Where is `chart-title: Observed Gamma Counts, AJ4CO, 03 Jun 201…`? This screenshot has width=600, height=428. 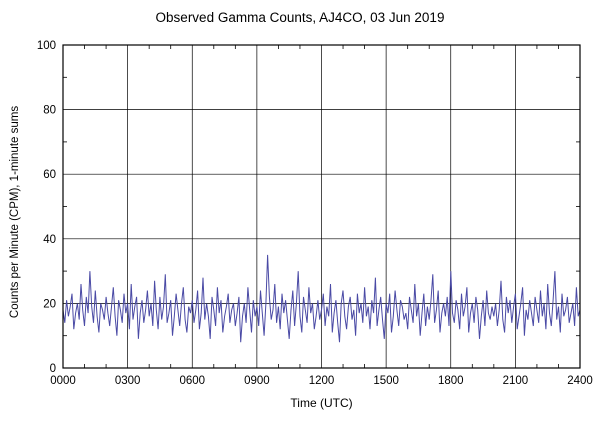 chart-title: Observed Gamma Counts, AJ4CO, 03 Jun 201… is located at coordinates (300, 17).